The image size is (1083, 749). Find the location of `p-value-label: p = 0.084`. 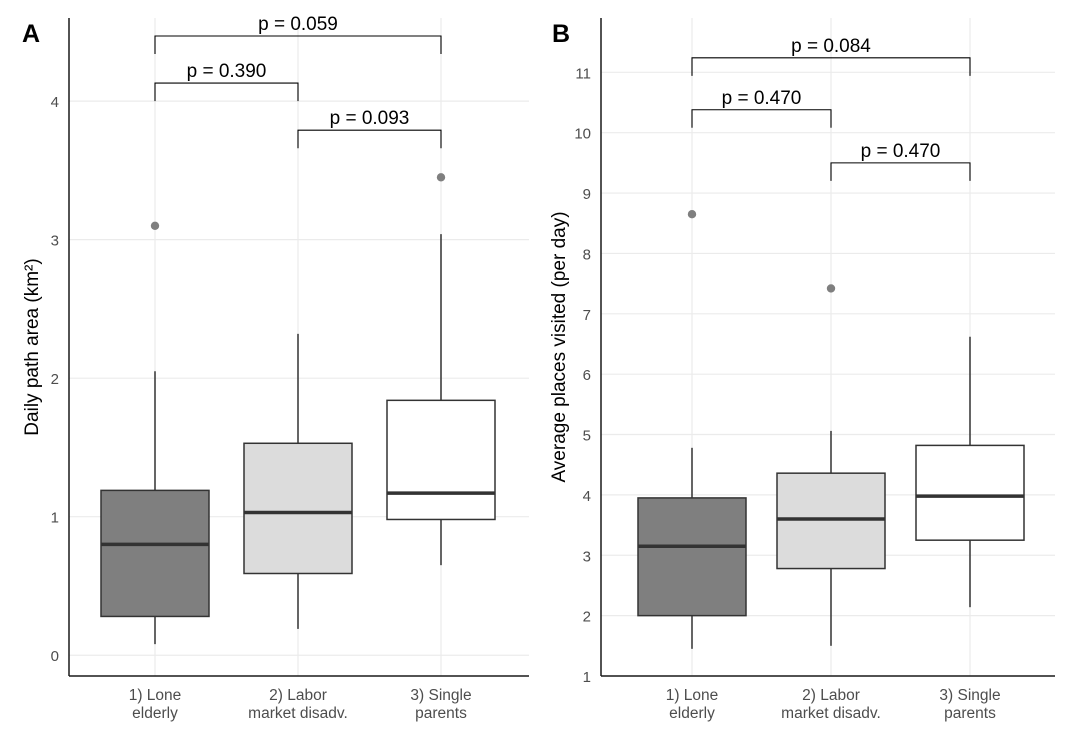

p-value-label: p = 0.084 is located at coordinates (831, 46).